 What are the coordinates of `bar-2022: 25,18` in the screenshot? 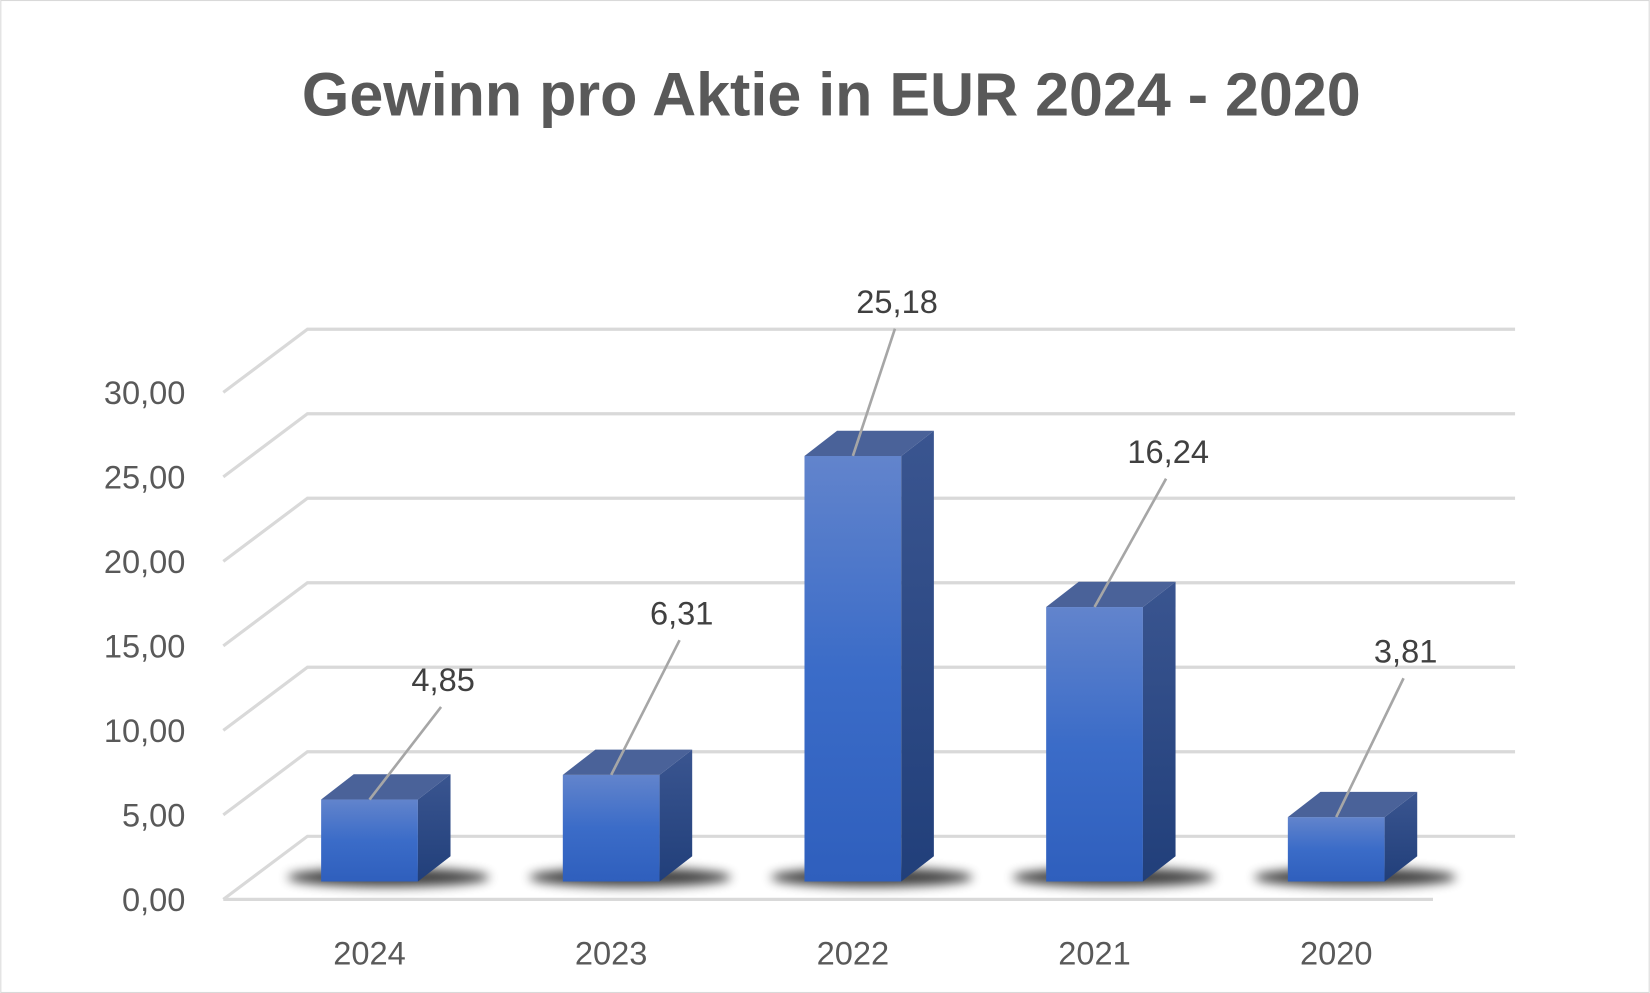 It's located at (871, 585).